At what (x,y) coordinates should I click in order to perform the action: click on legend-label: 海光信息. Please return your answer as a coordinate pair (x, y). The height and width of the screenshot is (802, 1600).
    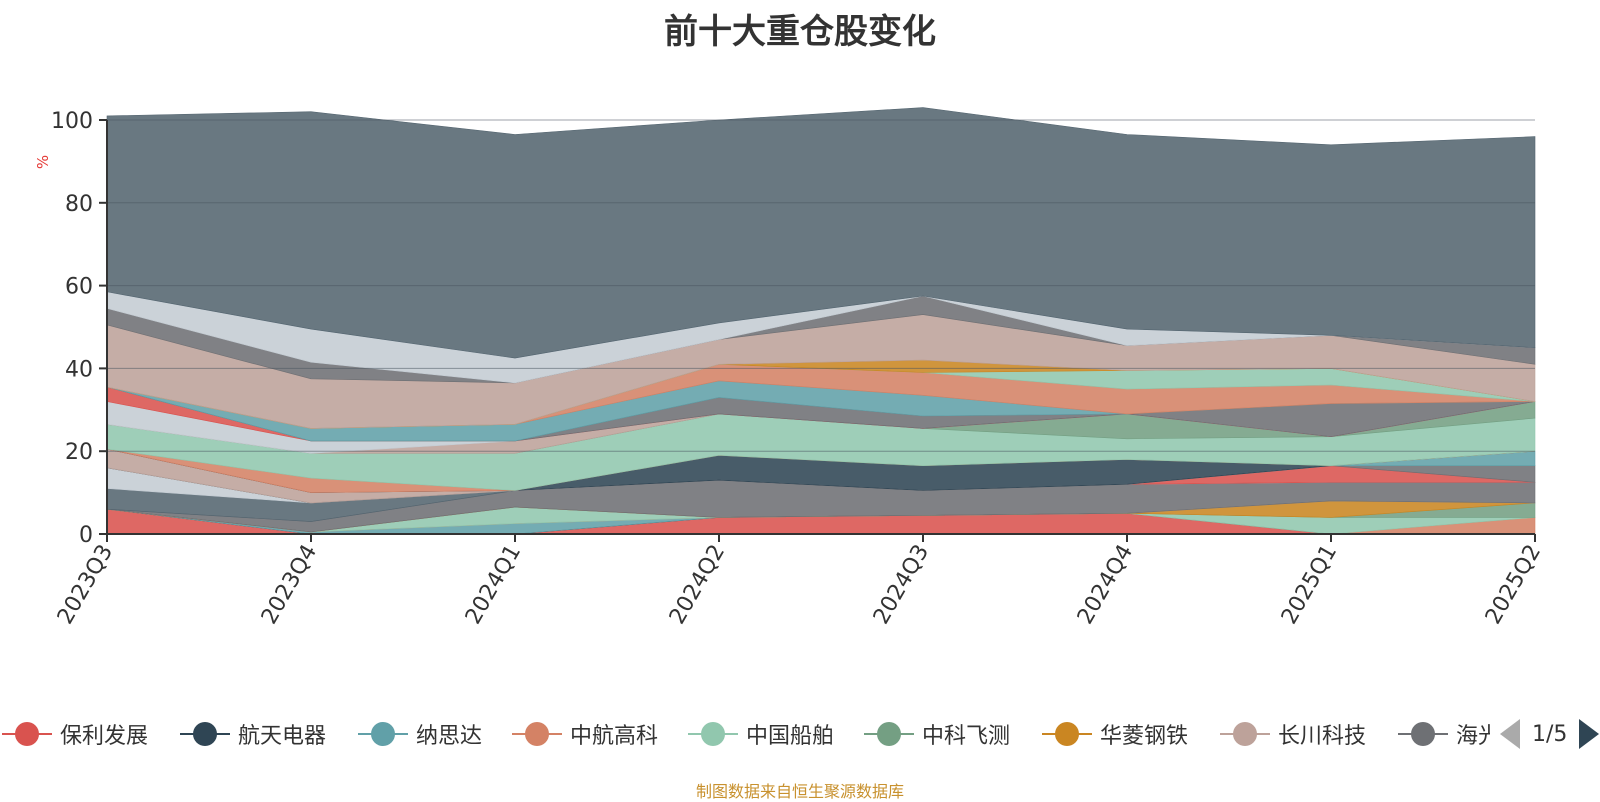
    Looking at the image, I should click on (1473, 736).